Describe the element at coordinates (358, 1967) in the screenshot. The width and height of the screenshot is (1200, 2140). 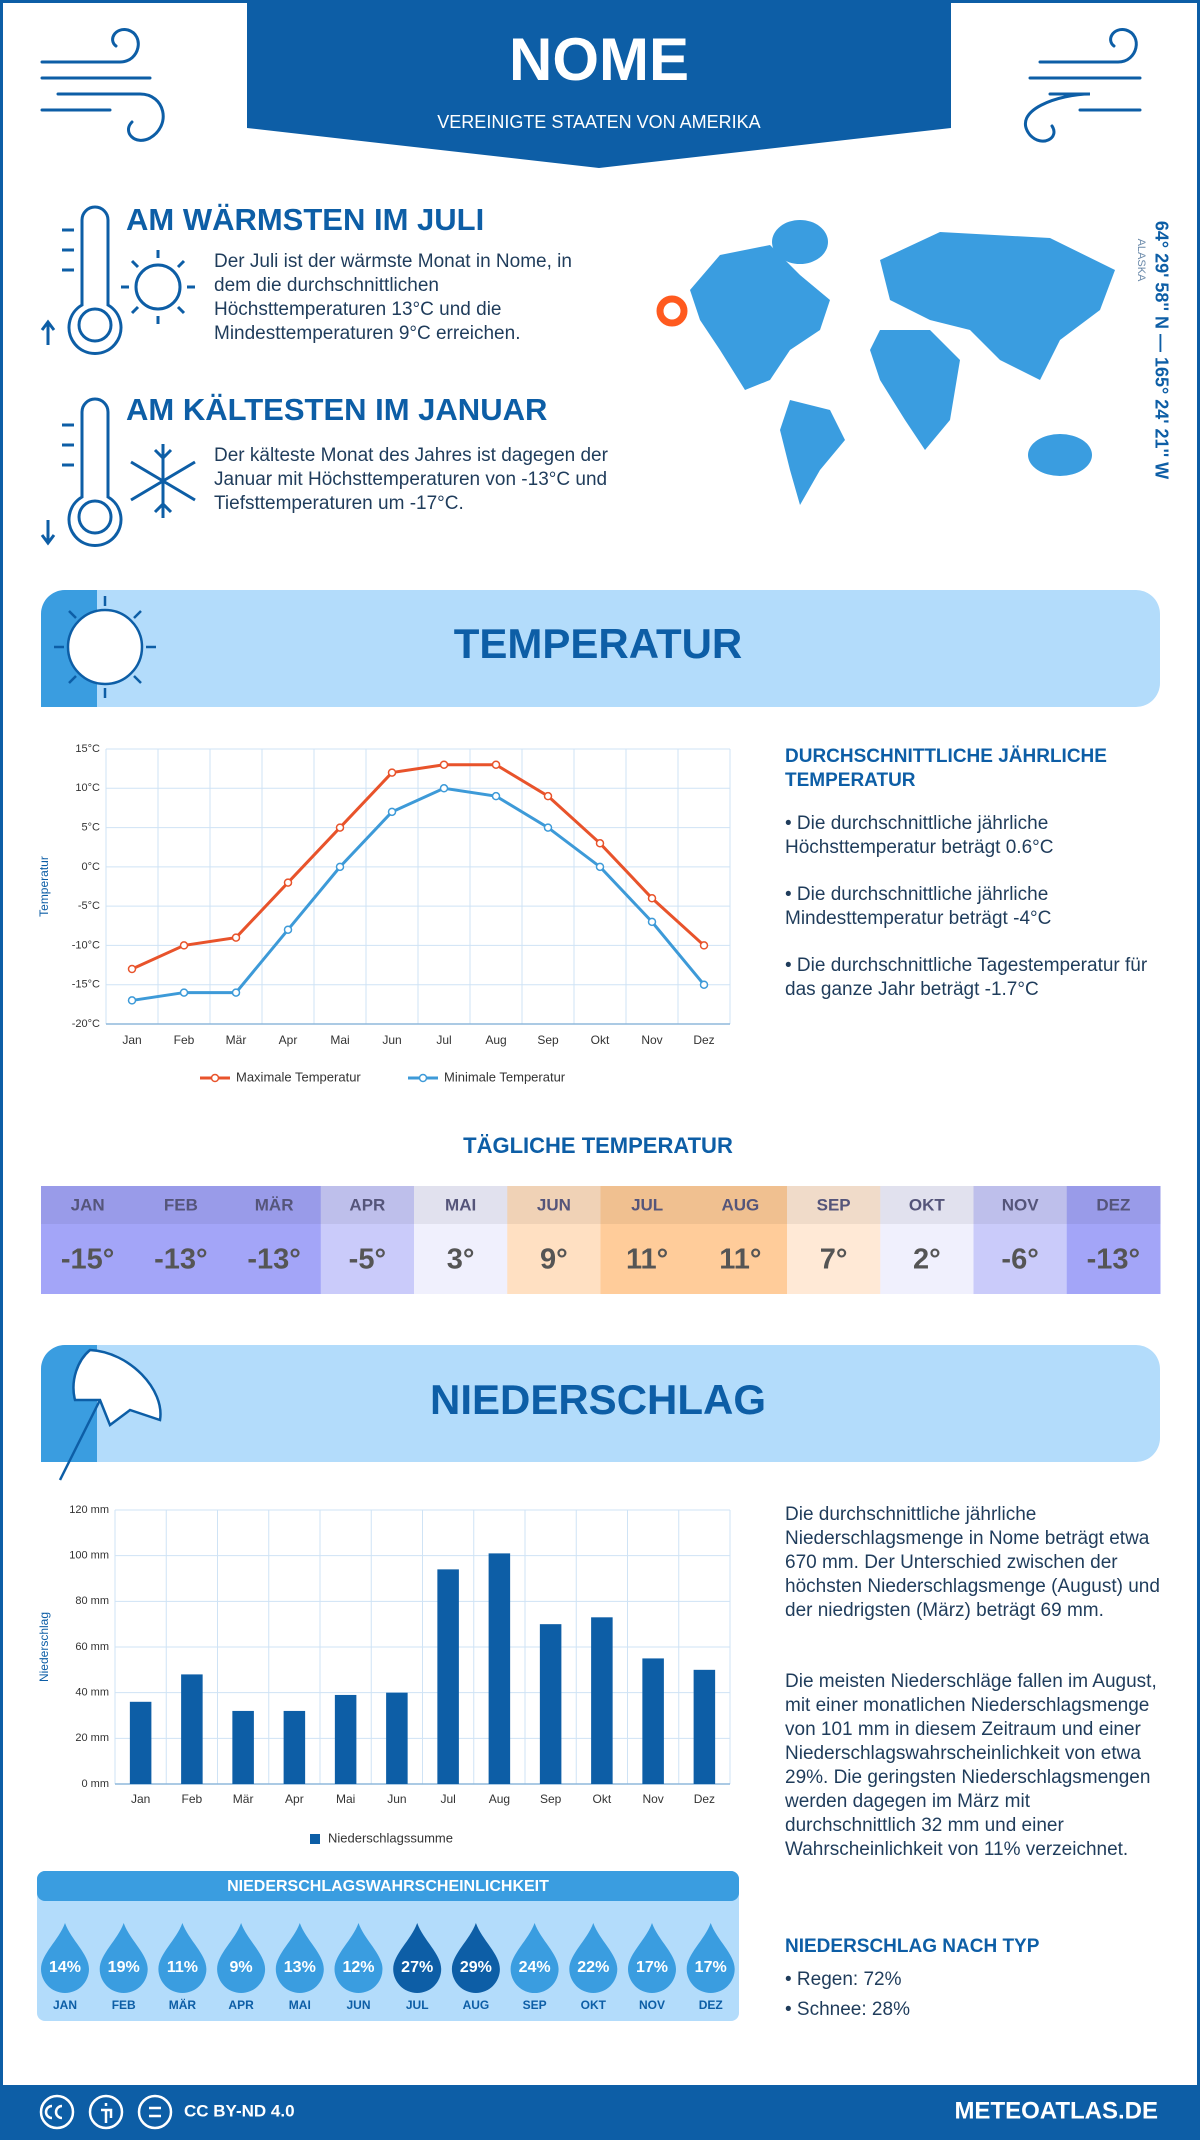
I see `drop-value: 12%` at that location.